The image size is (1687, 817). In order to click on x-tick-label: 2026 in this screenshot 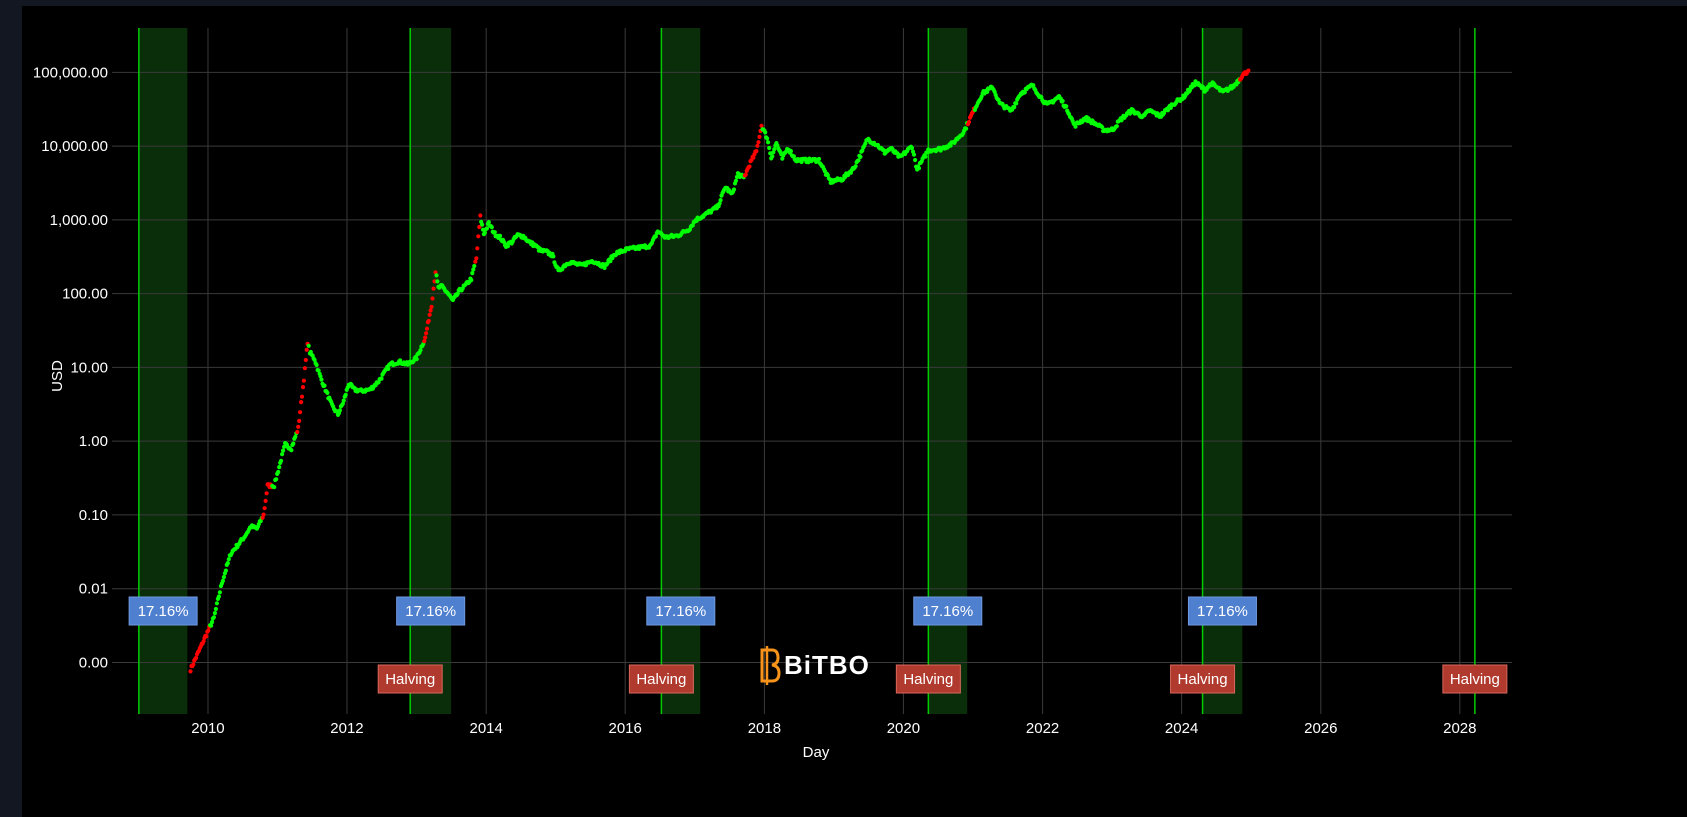, I will do `click(1320, 728)`.